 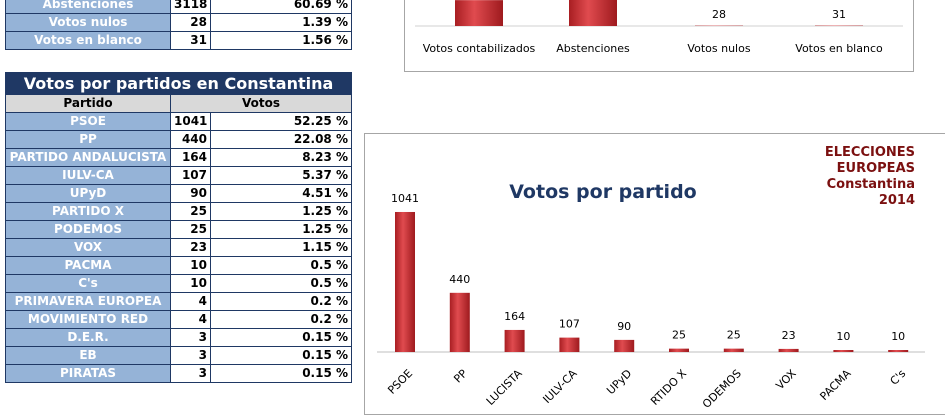 I want to click on tick-label: UPyD, so click(x=619, y=382).